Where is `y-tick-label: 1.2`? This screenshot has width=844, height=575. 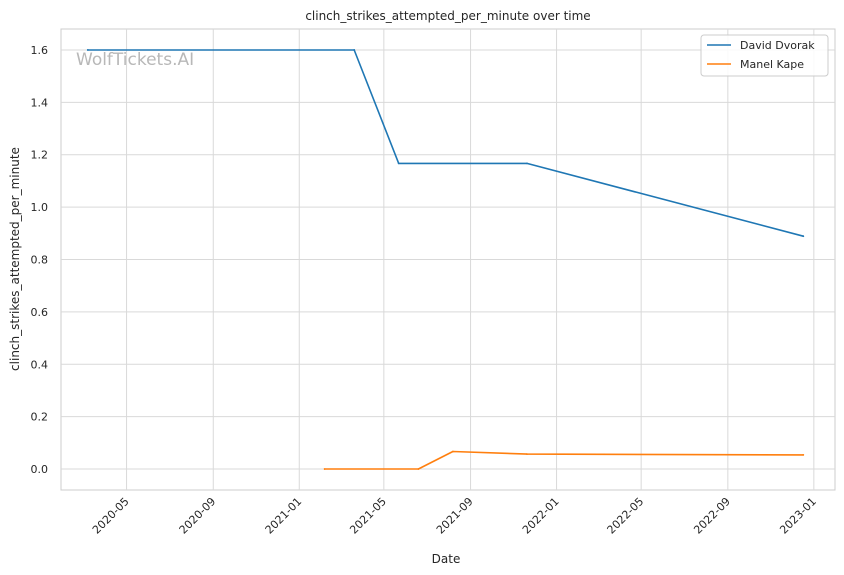
y-tick-label: 1.2 is located at coordinates (40, 155).